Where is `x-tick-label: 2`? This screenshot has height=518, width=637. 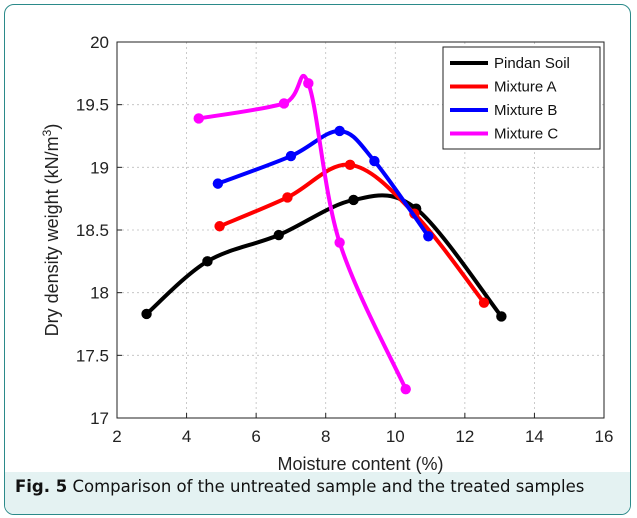
x-tick-label: 2 is located at coordinates (116, 436).